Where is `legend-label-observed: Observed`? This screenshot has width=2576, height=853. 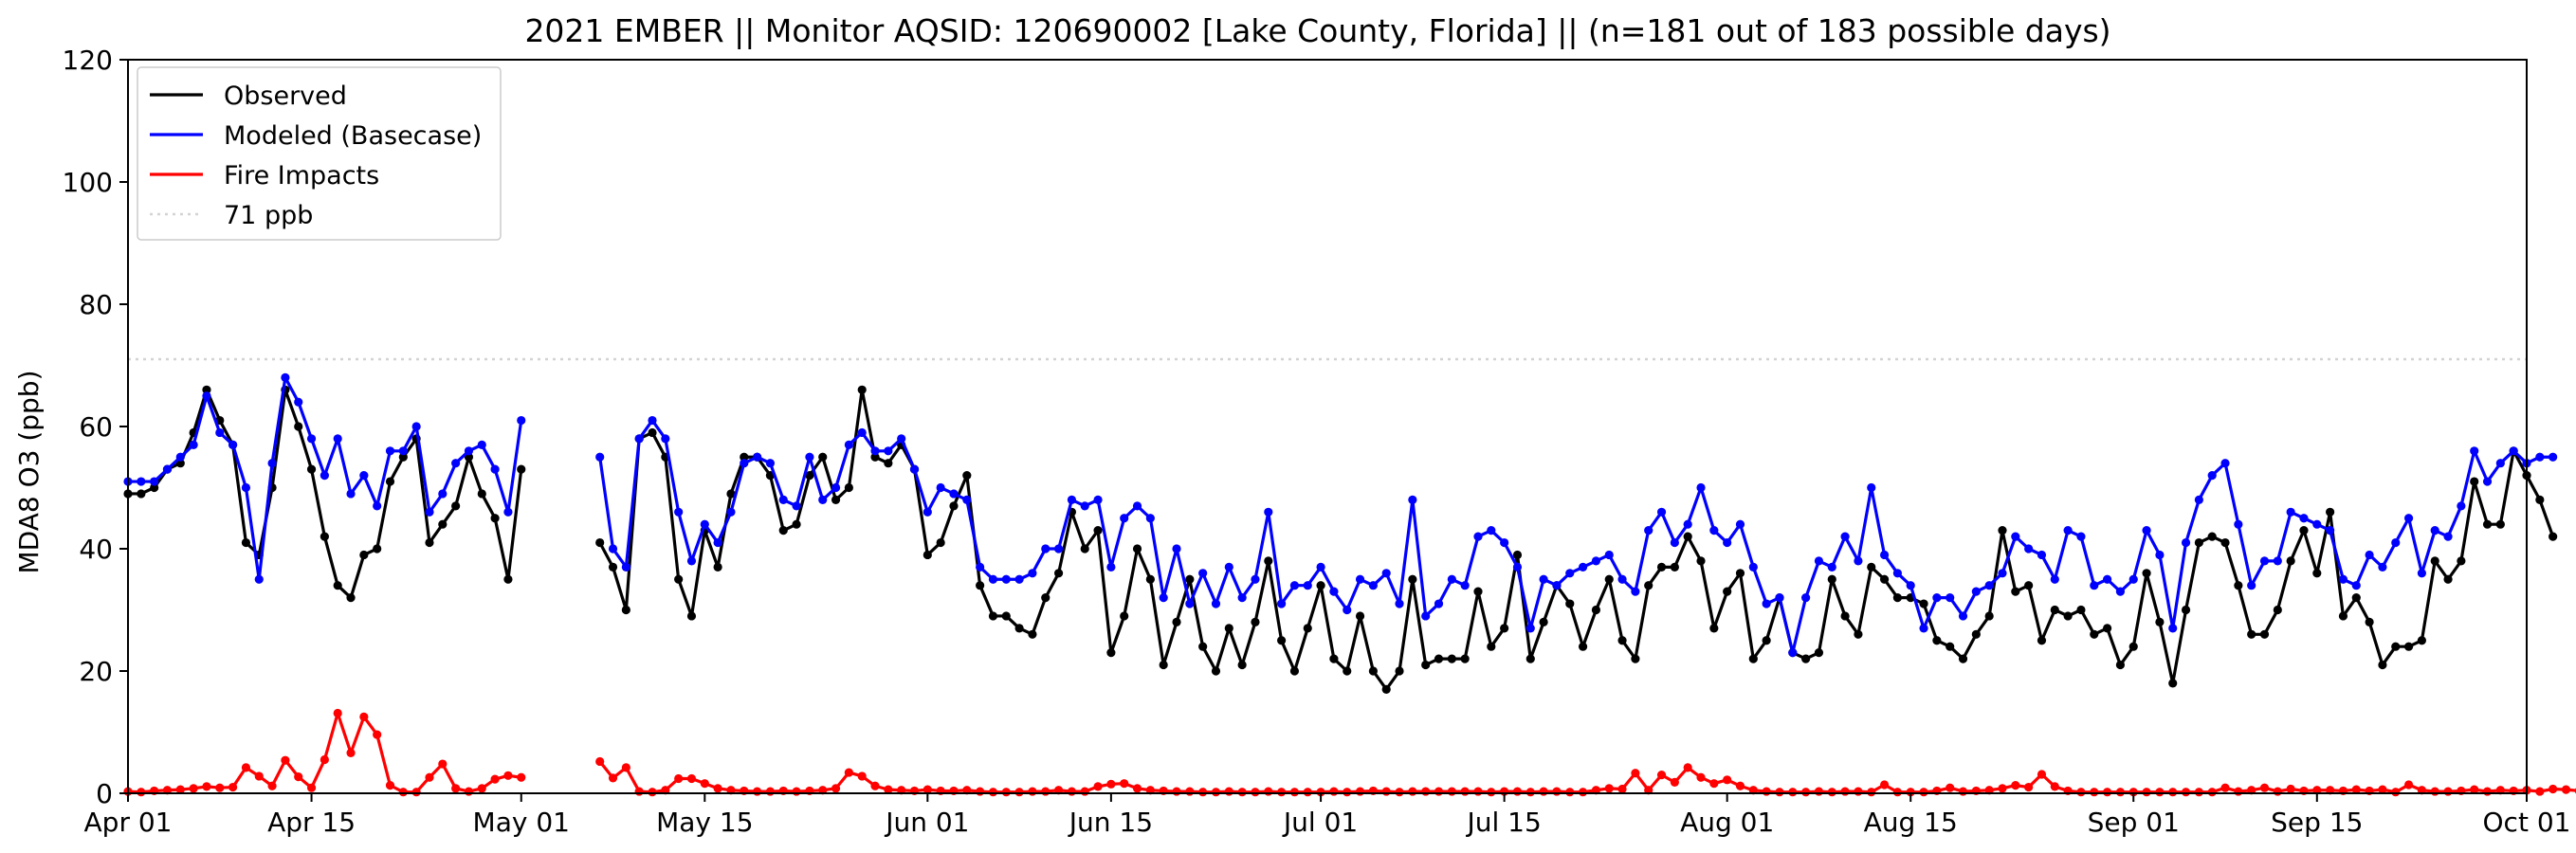
legend-label-observed: Observed is located at coordinates (285, 96).